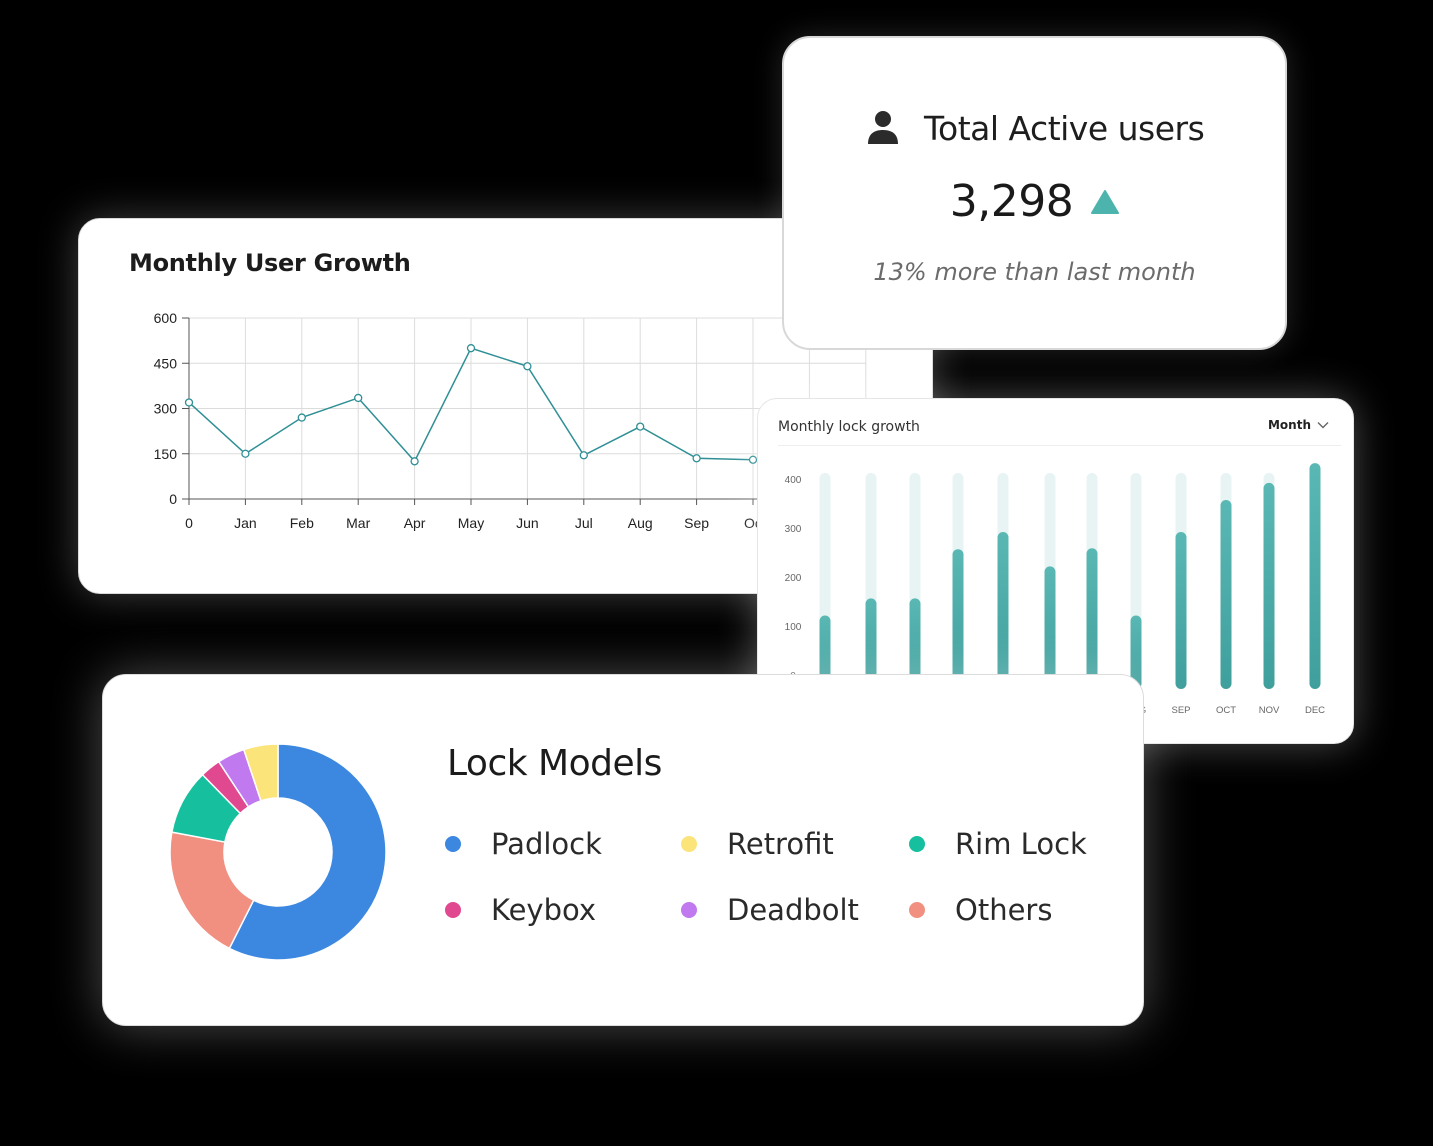 This screenshot has height=1146, width=1433. I want to click on legend-item-rim-lock: Rim Lock, so click(998, 844).